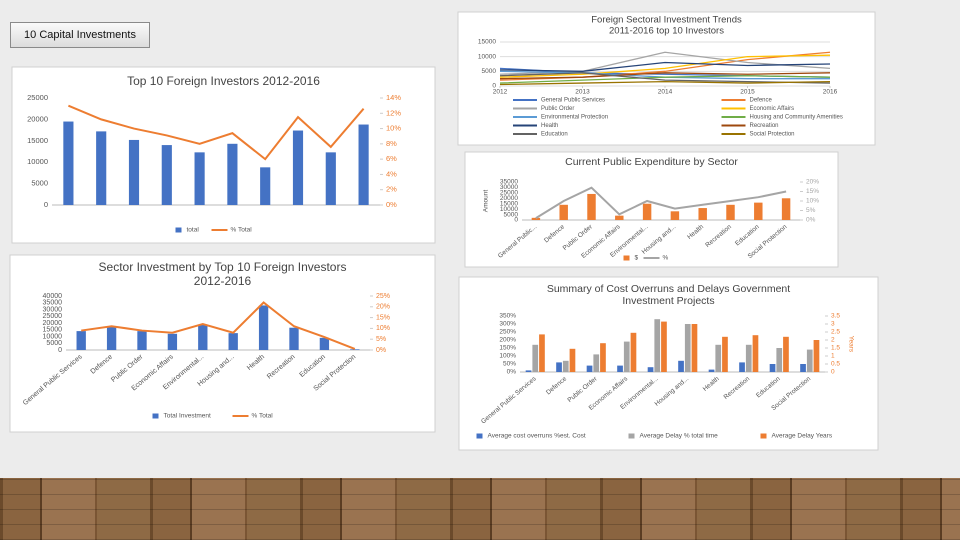  I want to click on y2-tick-label: 6%, so click(391, 158).